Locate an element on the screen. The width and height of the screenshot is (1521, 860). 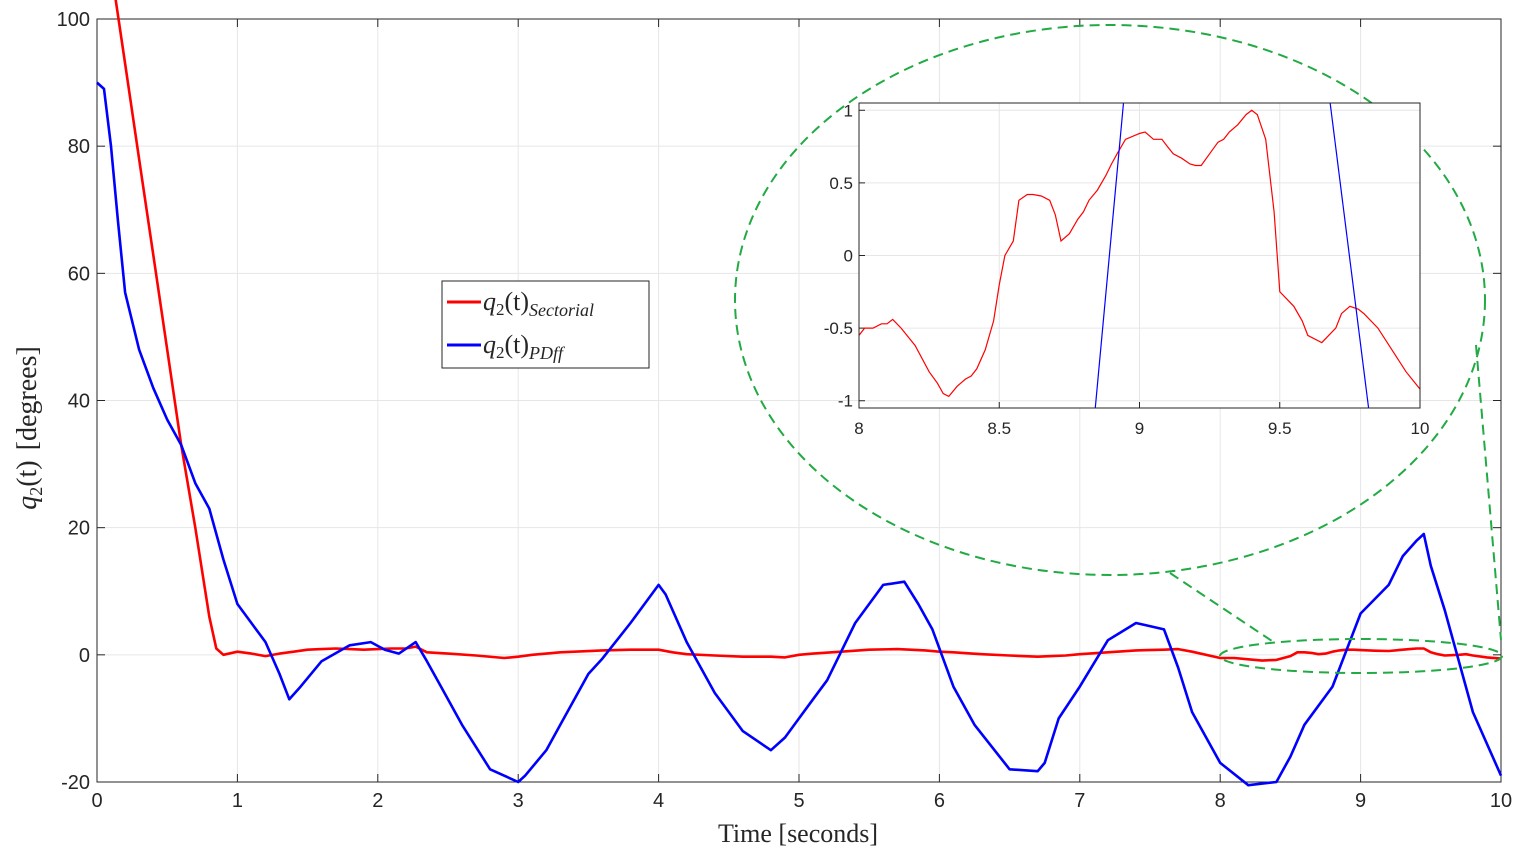
x-tick-label: 7 is located at coordinates (1079, 801).